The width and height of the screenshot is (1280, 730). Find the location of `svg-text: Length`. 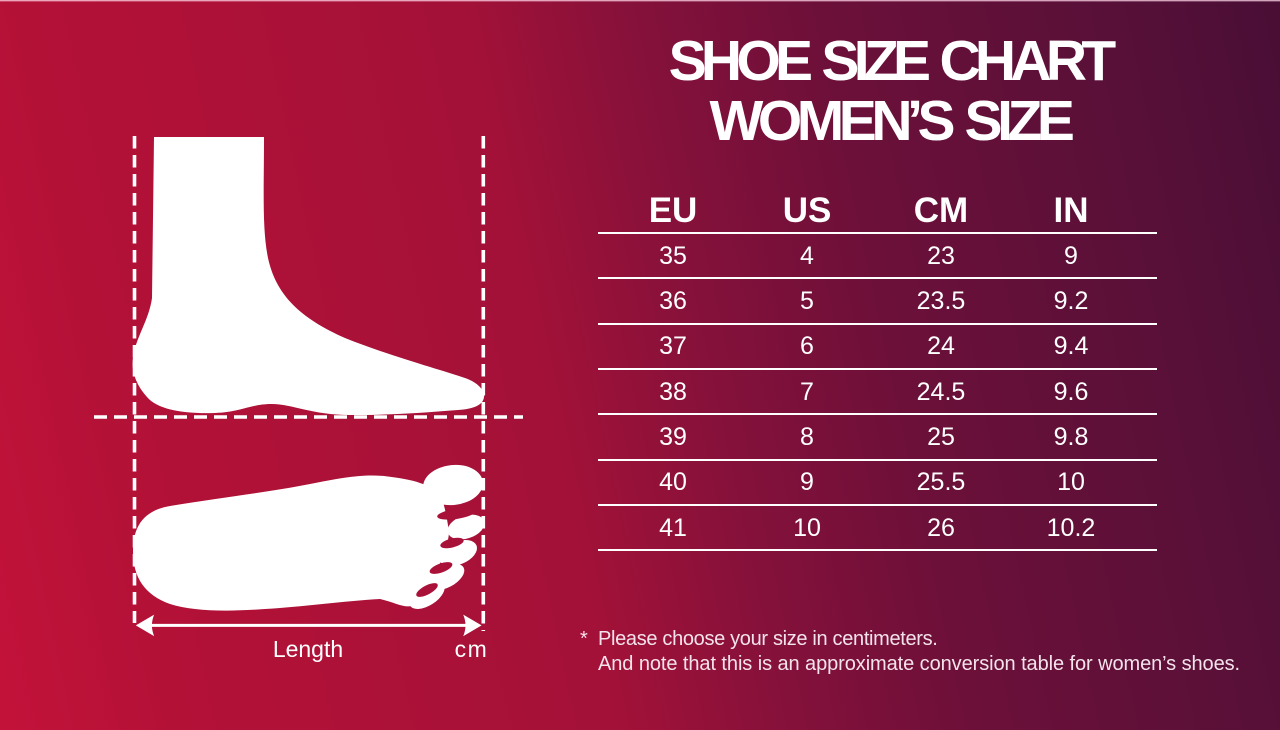

svg-text: Length is located at coordinates (308, 649).